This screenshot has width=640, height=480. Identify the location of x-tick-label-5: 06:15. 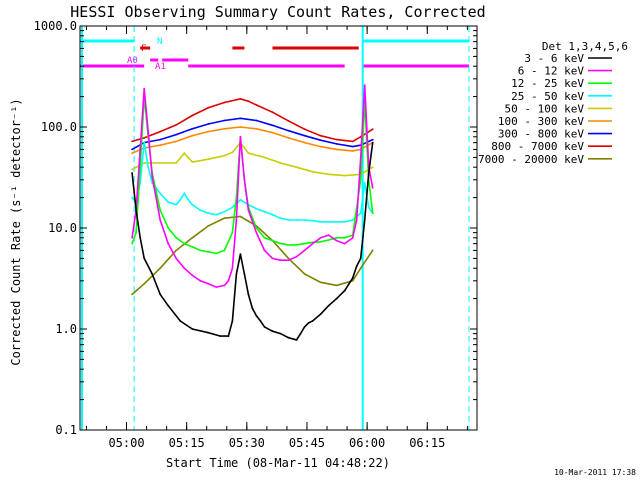
(427, 443).